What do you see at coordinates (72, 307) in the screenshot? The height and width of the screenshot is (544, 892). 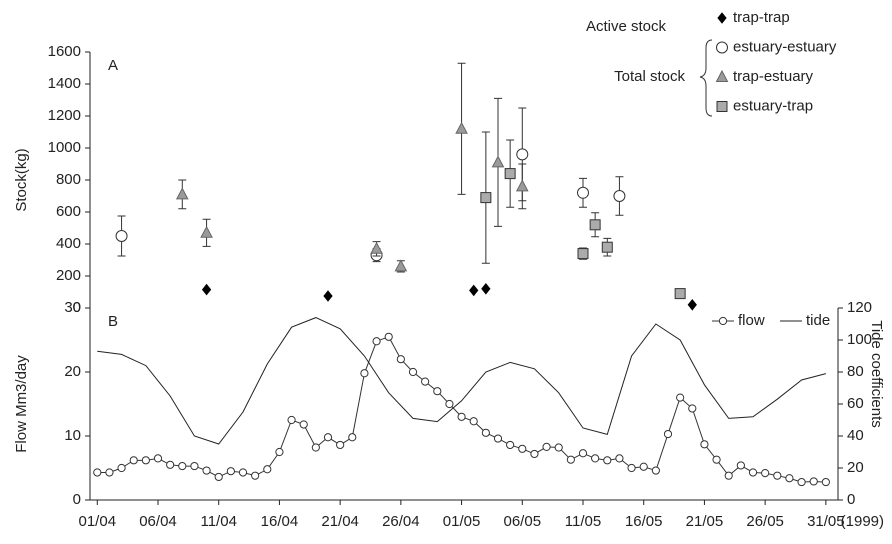 I see `y-tick-label: 30` at bounding box center [72, 307].